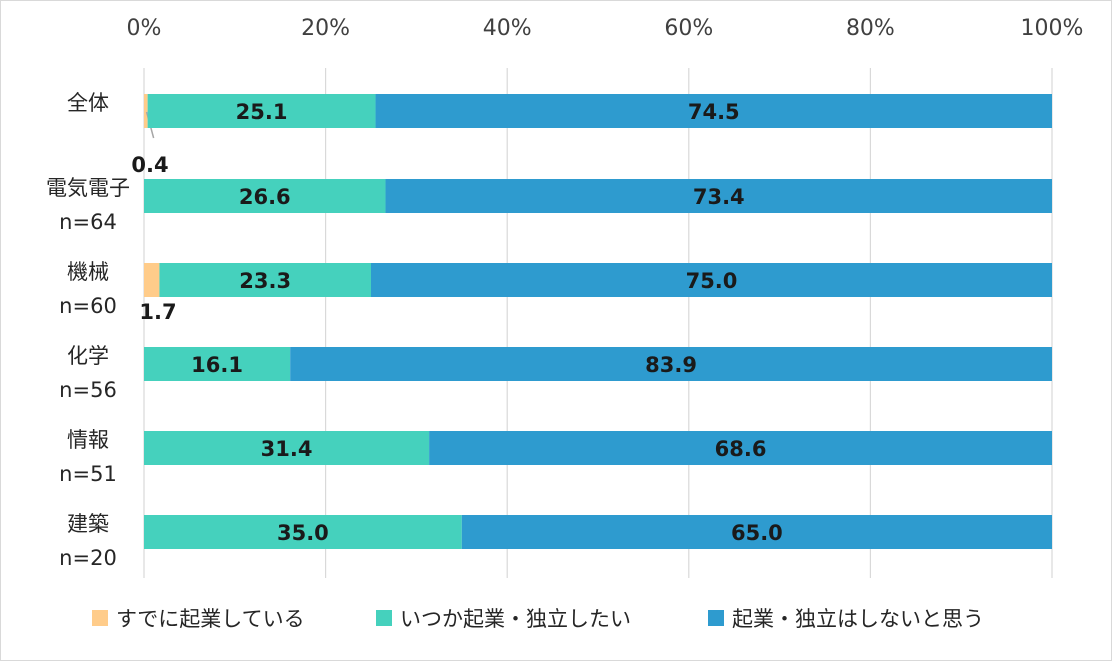 The width and height of the screenshot is (1112, 661). I want to click on x-tick-label: 60%, so click(688, 28).